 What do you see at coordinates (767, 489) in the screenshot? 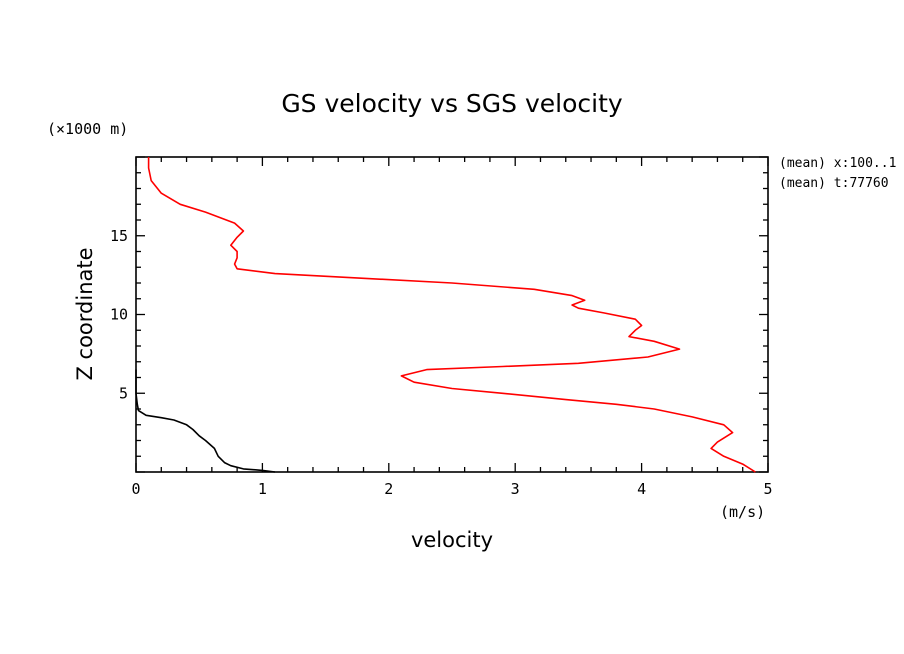
I see `x-tick-label: 5` at bounding box center [767, 489].